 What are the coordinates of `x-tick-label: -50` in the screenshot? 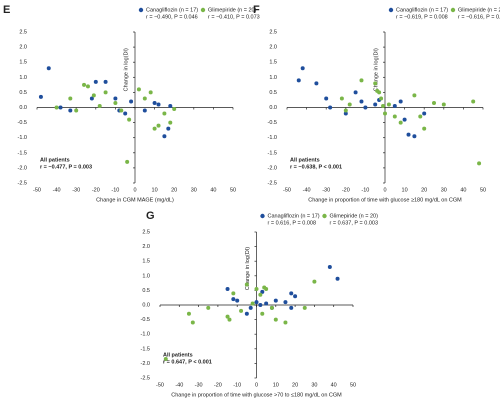 It's located at (37, 190).